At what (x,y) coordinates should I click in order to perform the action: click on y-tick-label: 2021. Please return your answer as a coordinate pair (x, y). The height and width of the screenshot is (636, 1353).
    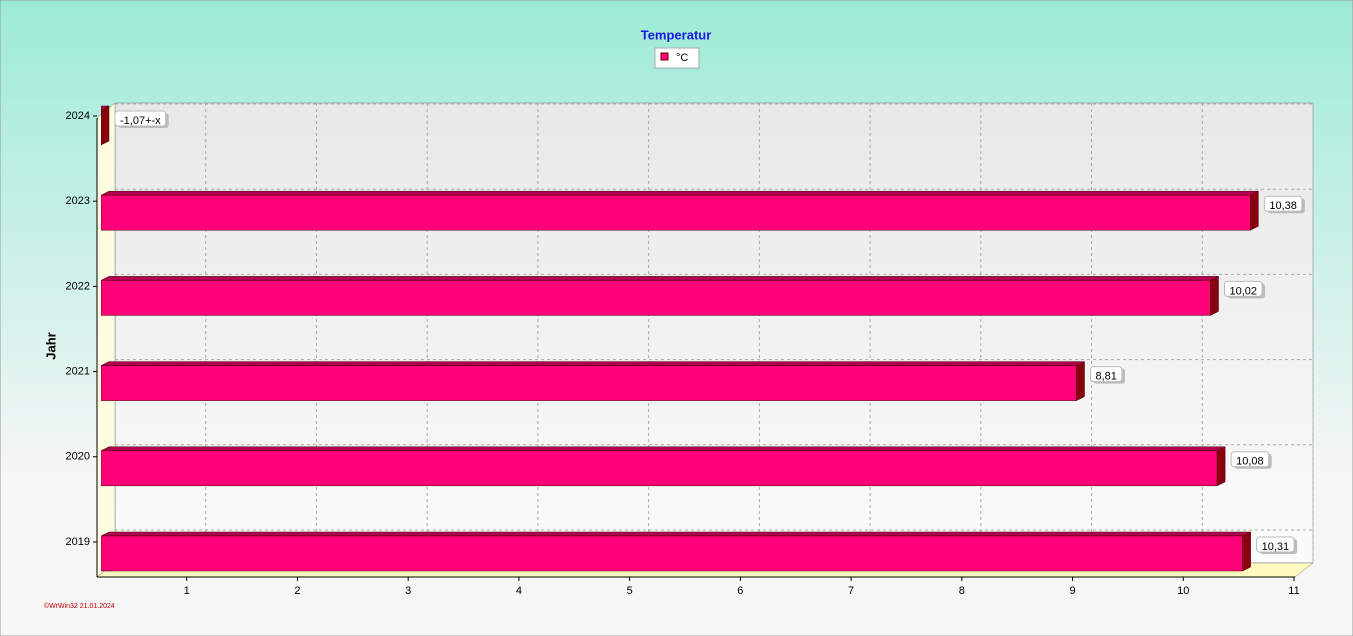
    Looking at the image, I should click on (78, 372).